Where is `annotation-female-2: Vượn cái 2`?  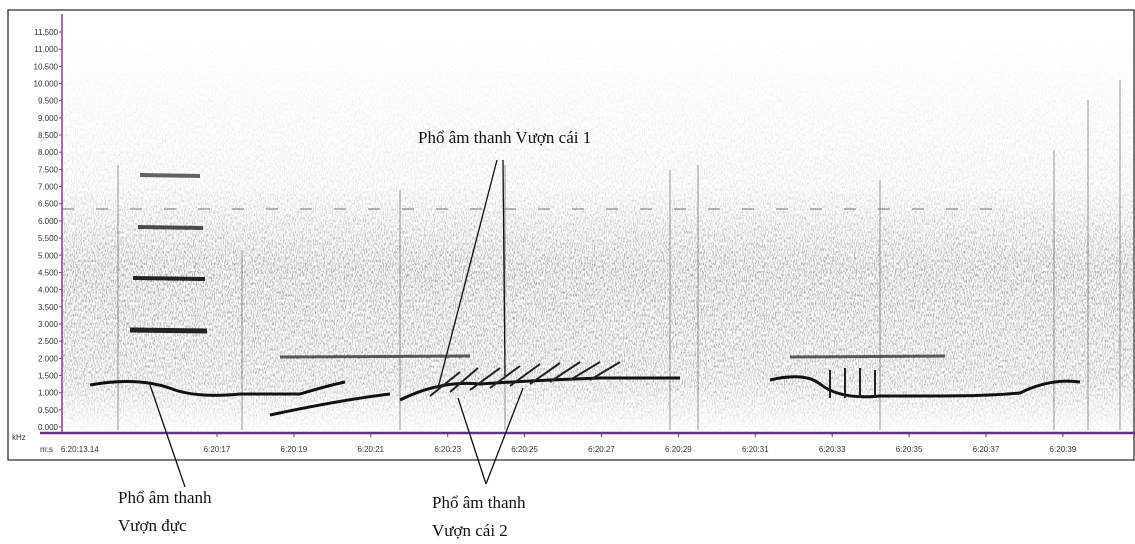 annotation-female-2: Vượn cái 2 is located at coordinates (470, 530).